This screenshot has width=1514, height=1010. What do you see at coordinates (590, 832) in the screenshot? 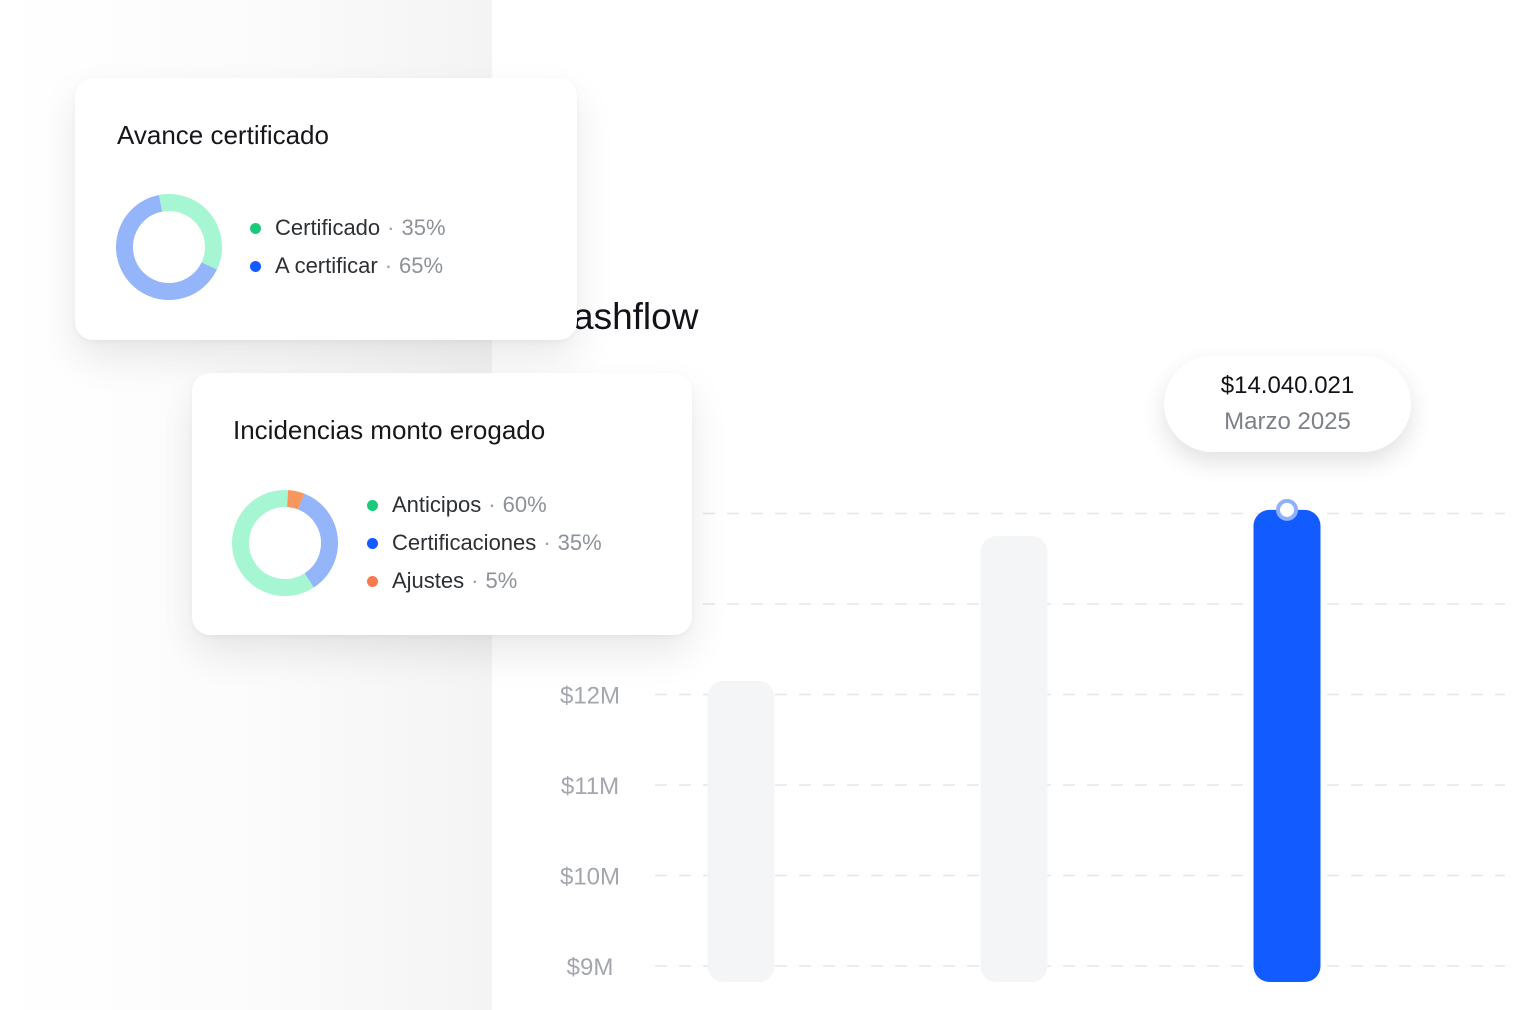
I see `y-axis-ticks: $9M $10M $11M $12M` at bounding box center [590, 832].